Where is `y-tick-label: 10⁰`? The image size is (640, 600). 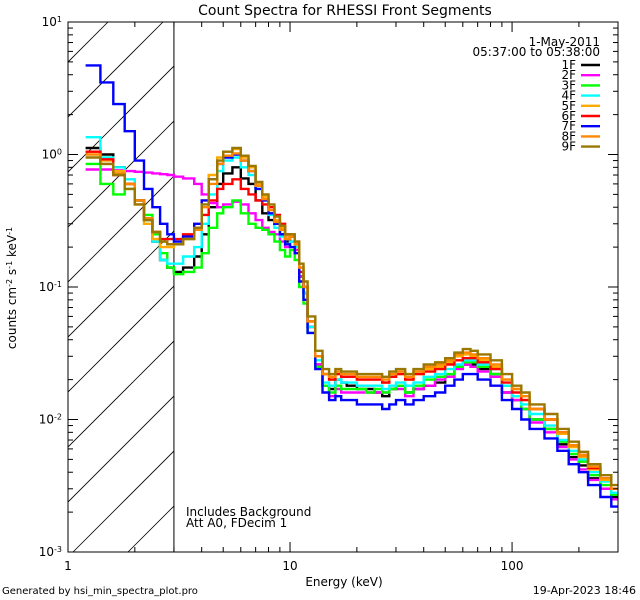
y-tick-label: 10⁰ is located at coordinates (52, 154).